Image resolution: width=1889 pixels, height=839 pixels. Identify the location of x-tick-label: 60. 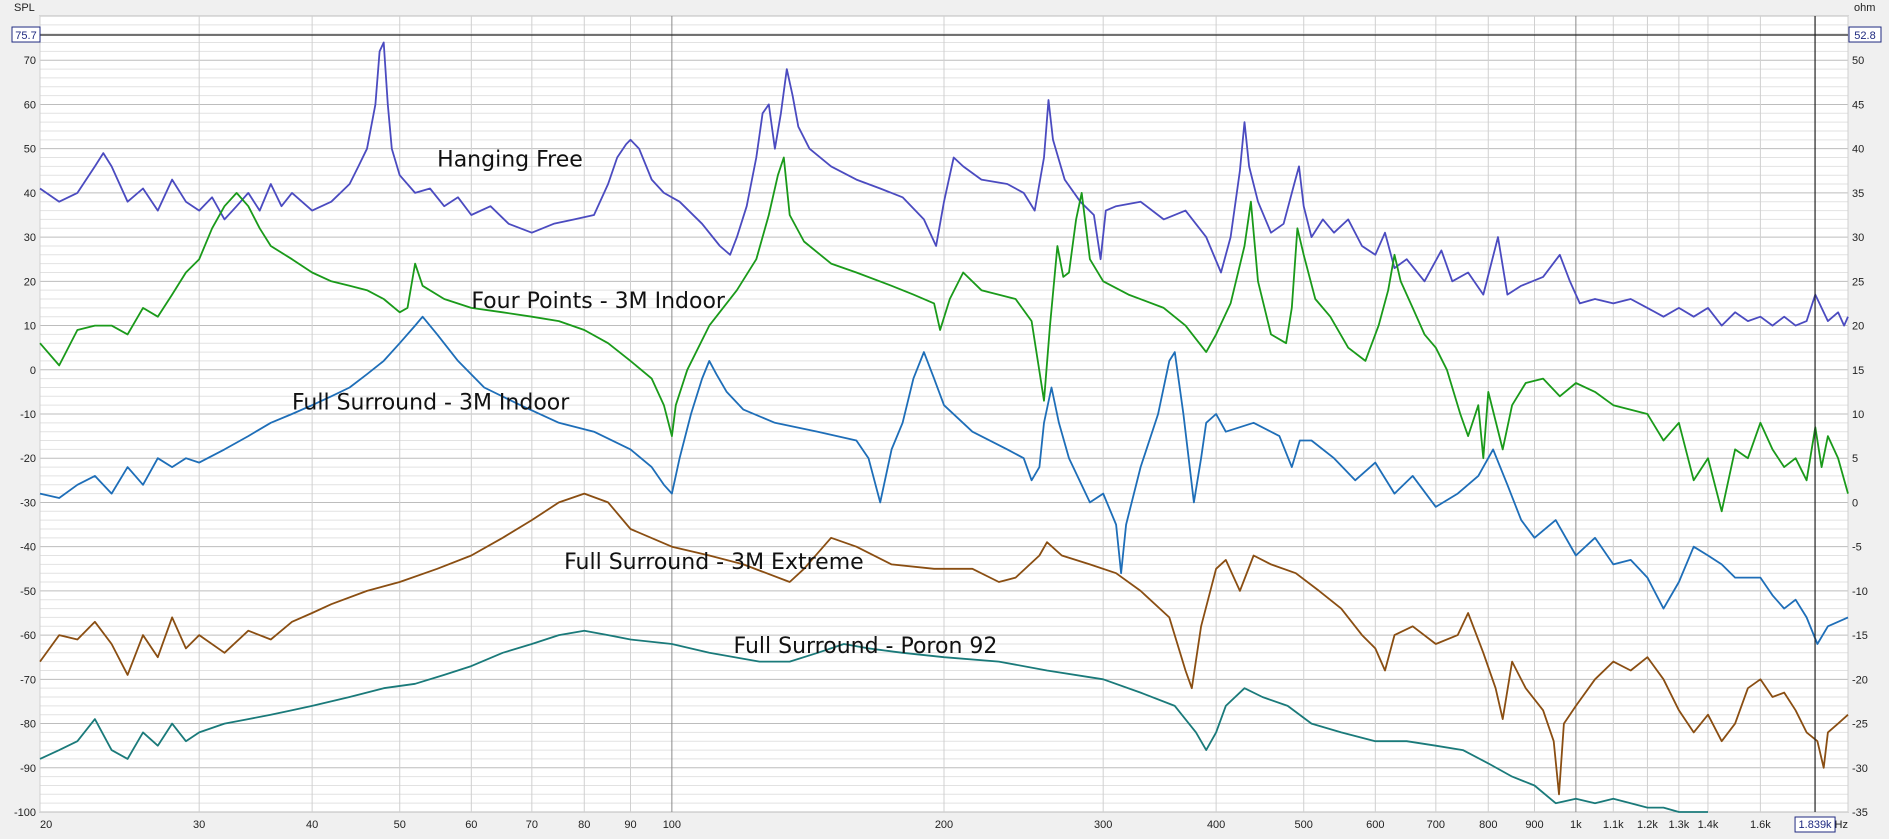
(471, 825).